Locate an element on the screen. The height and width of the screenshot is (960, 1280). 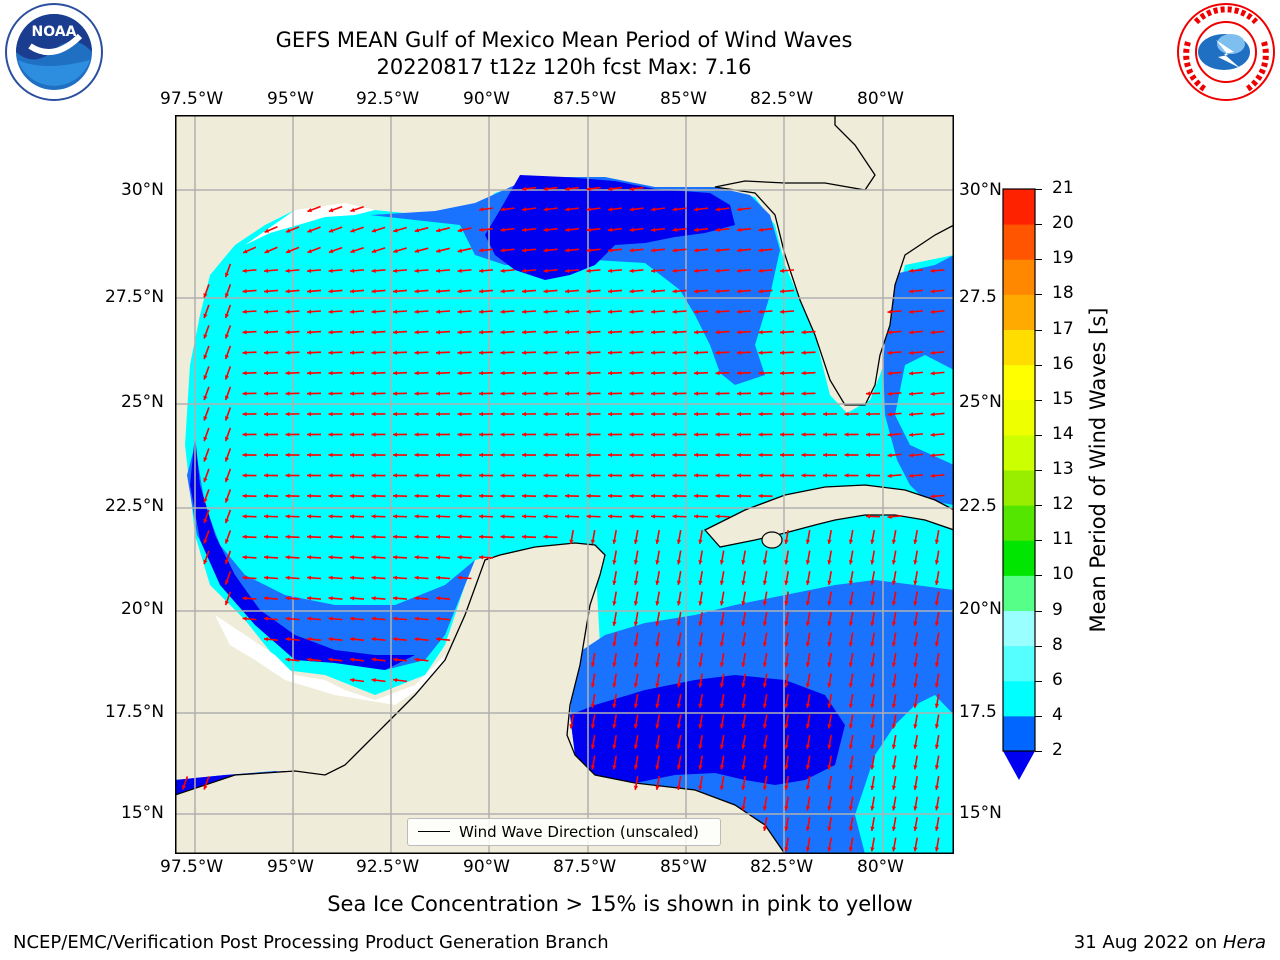
colorbar-tick-label: 14 is located at coordinates (1063, 433).